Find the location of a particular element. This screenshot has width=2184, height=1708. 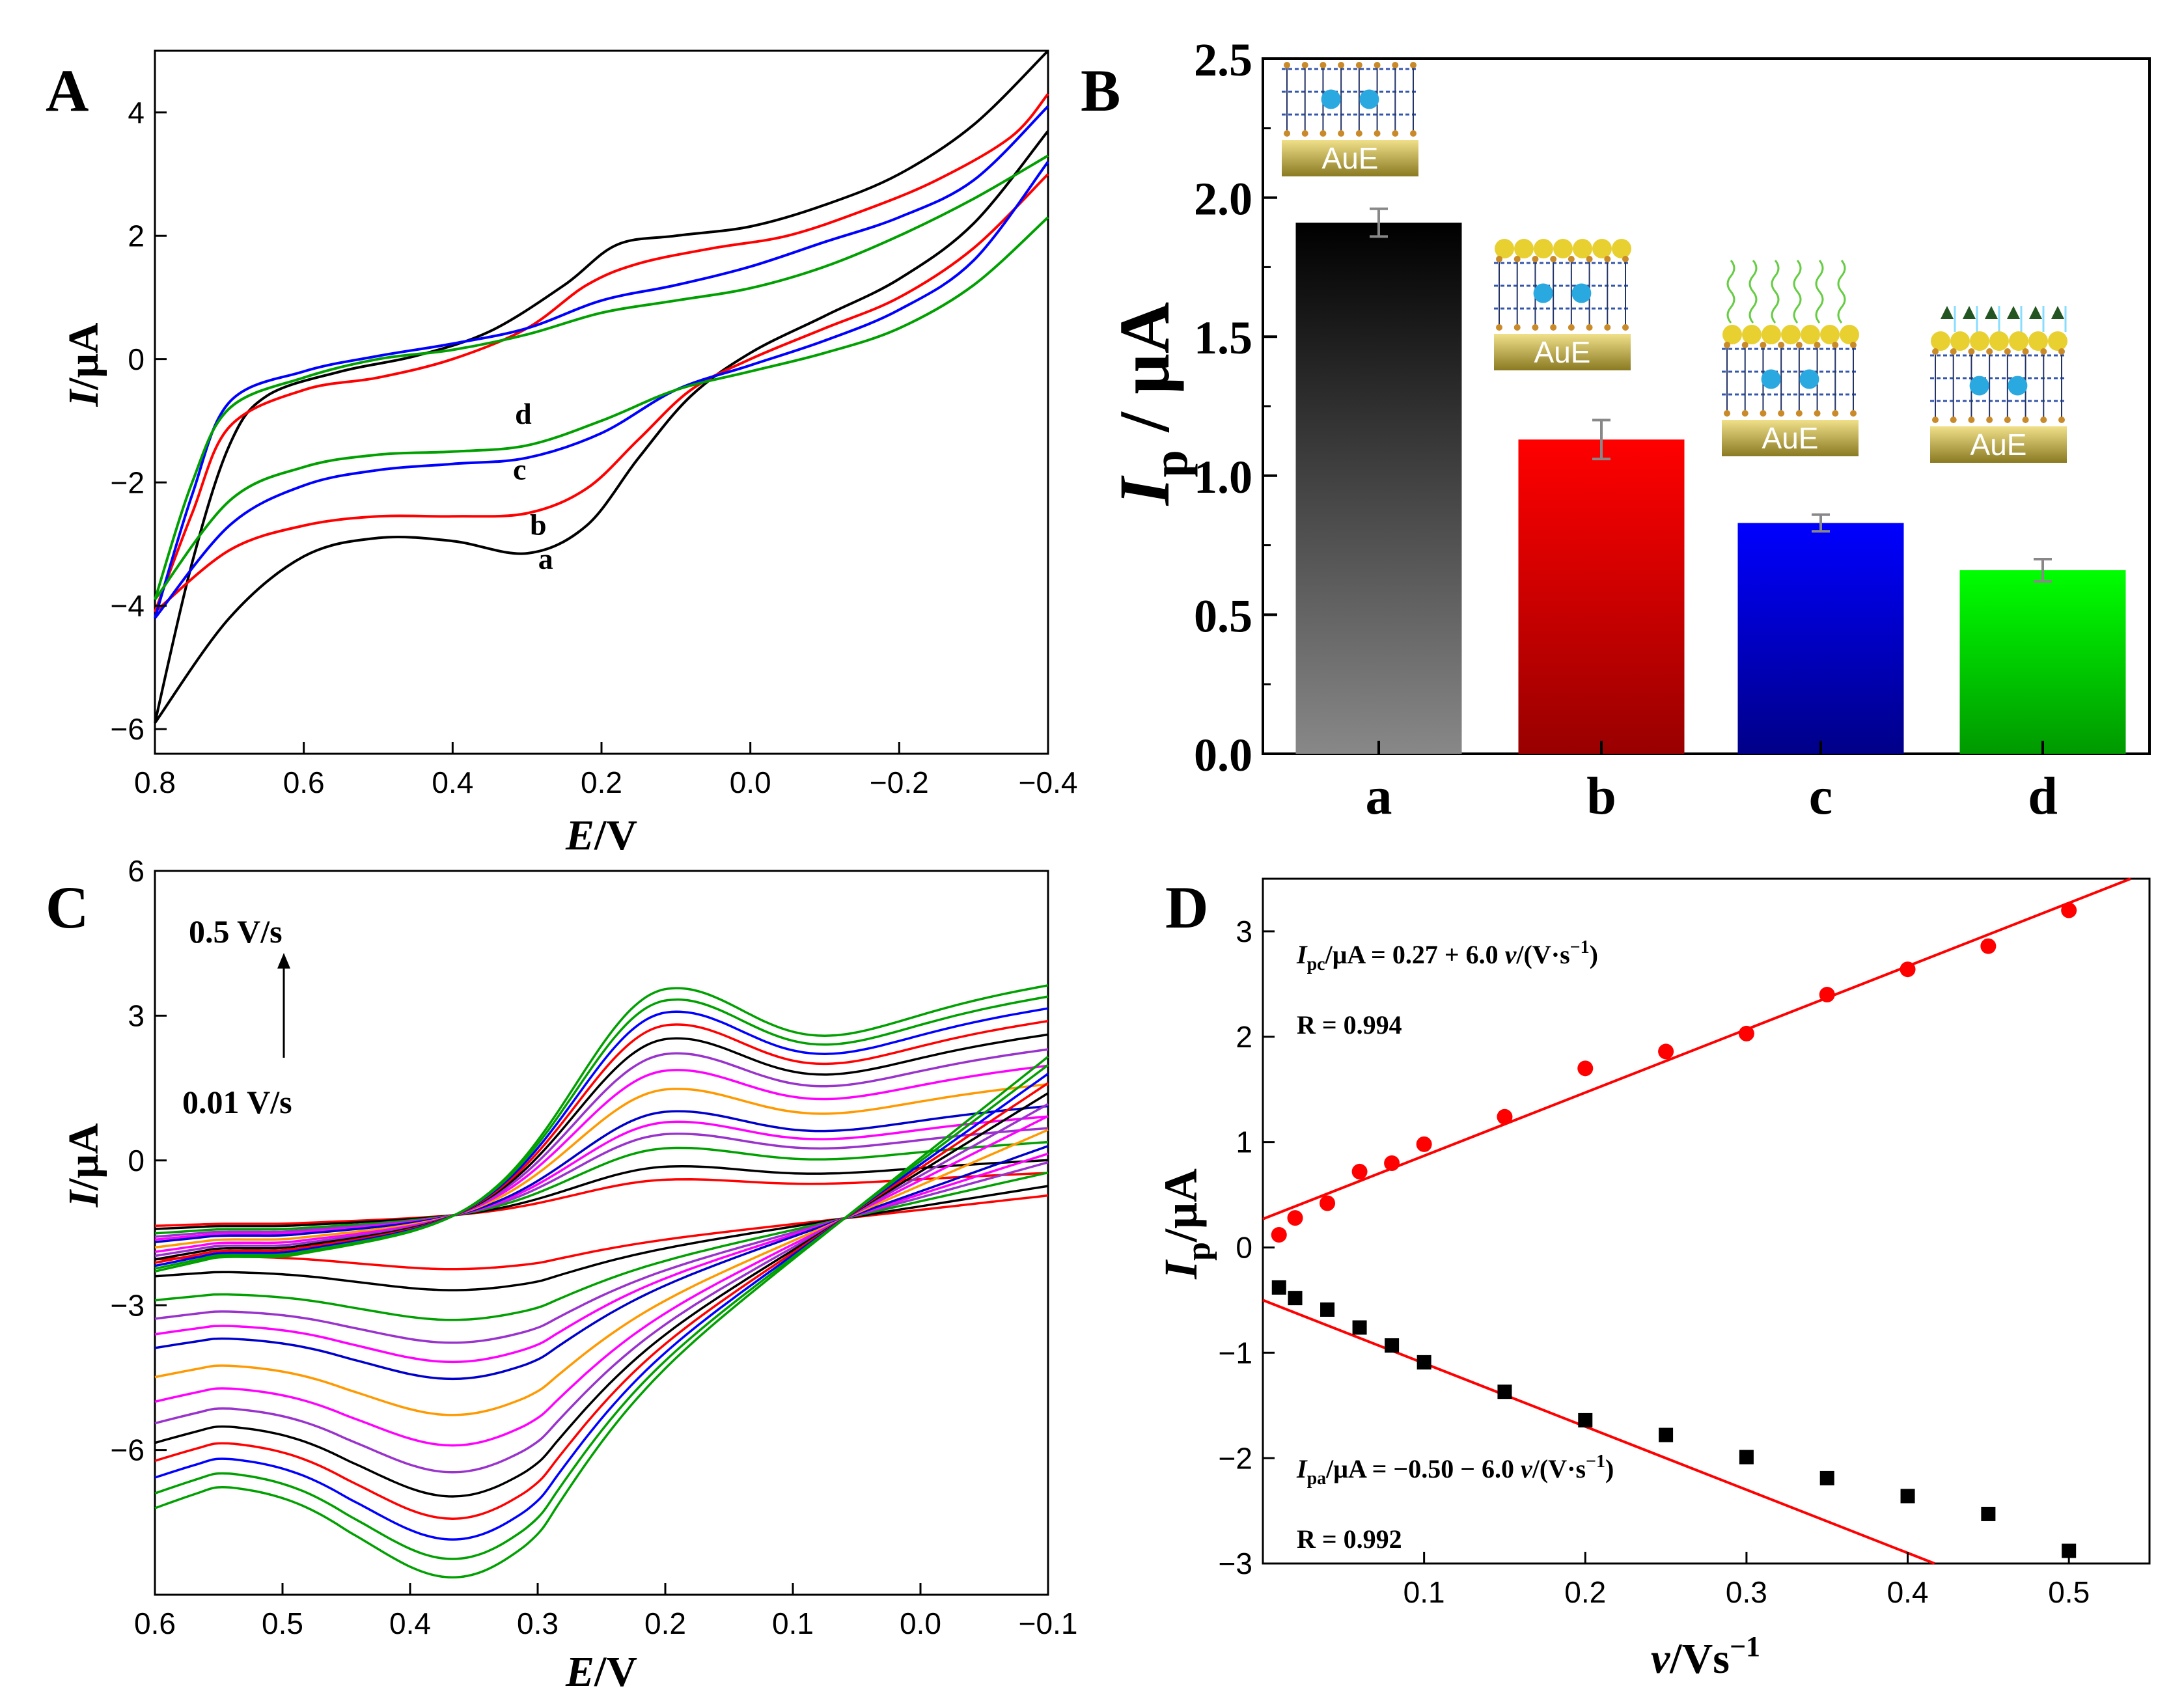

panel-c-curve-reverse-0.02 is located at coordinates (601, 1238).